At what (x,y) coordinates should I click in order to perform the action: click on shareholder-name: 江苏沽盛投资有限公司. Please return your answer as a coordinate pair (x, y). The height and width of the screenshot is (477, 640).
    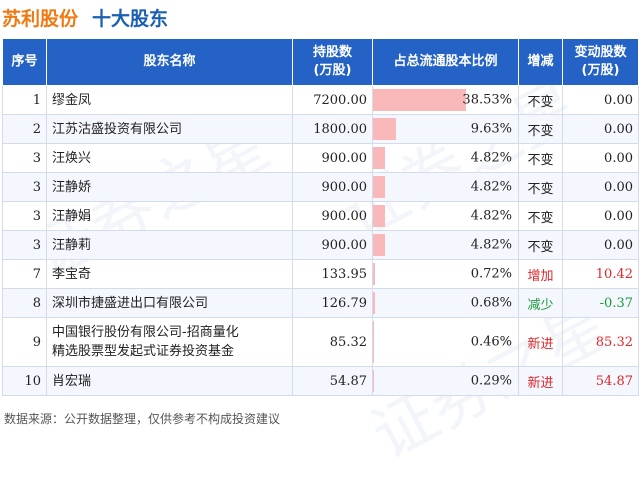
    Looking at the image, I should click on (117, 129).